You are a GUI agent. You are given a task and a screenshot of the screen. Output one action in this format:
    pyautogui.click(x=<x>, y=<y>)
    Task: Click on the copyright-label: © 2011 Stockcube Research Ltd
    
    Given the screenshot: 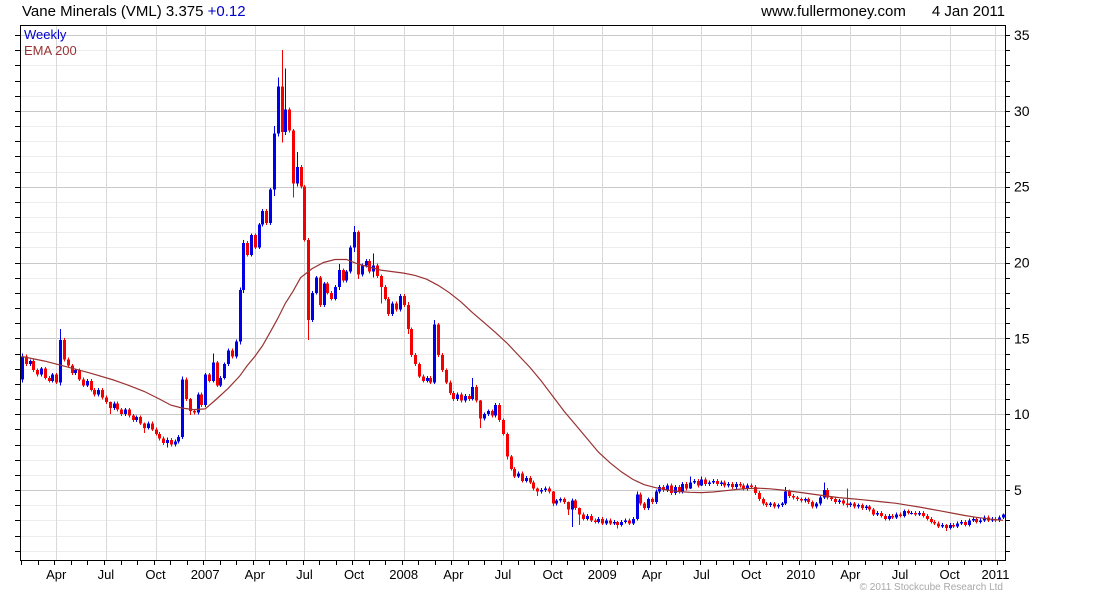 What is the action you would take?
    pyautogui.click(x=931, y=587)
    